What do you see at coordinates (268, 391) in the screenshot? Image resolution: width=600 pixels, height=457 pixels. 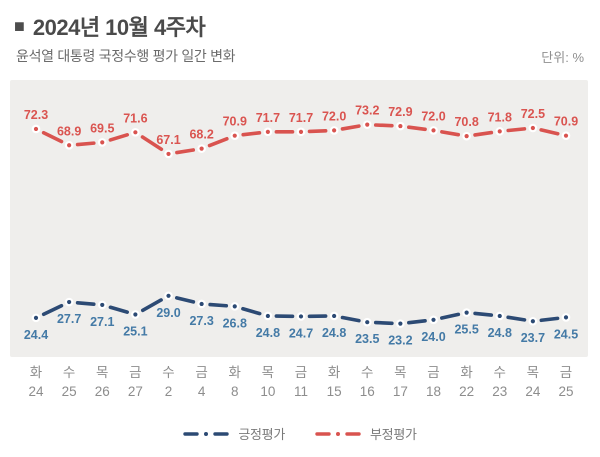 I see `x-axis-date: 10` at bounding box center [268, 391].